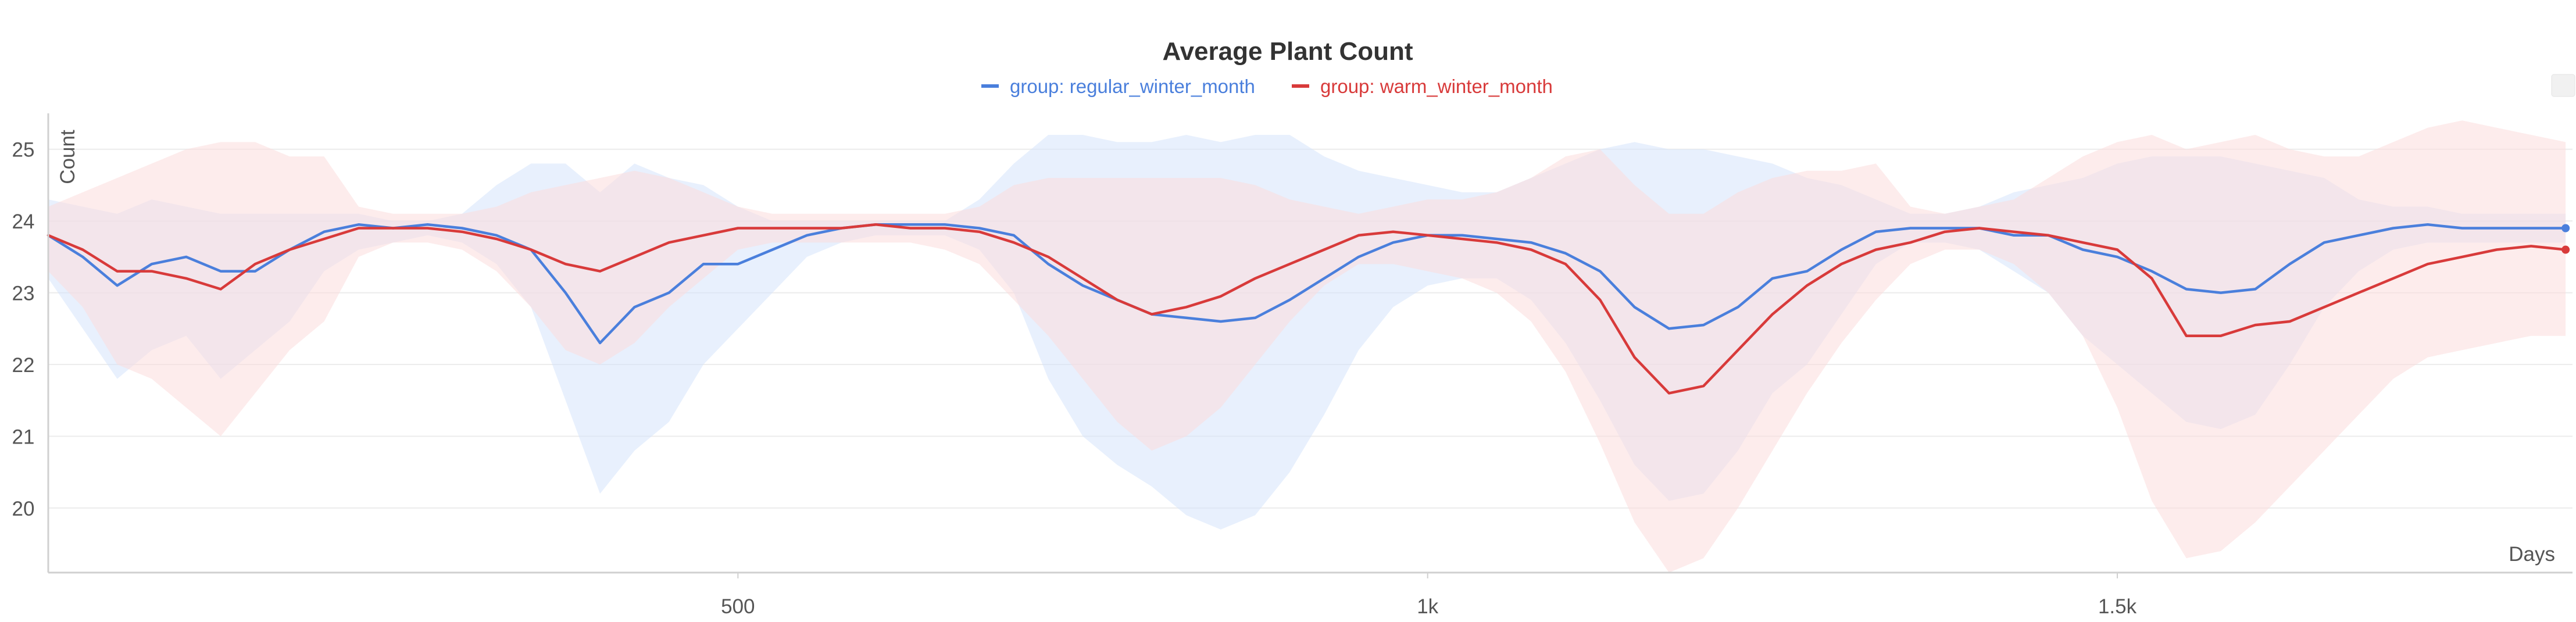 The width and height of the screenshot is (2576, 622). What do you see at coordinates (67, 157) in the screenshot?
I see `y-axis-label: Count` at bounding box center [67, 157].